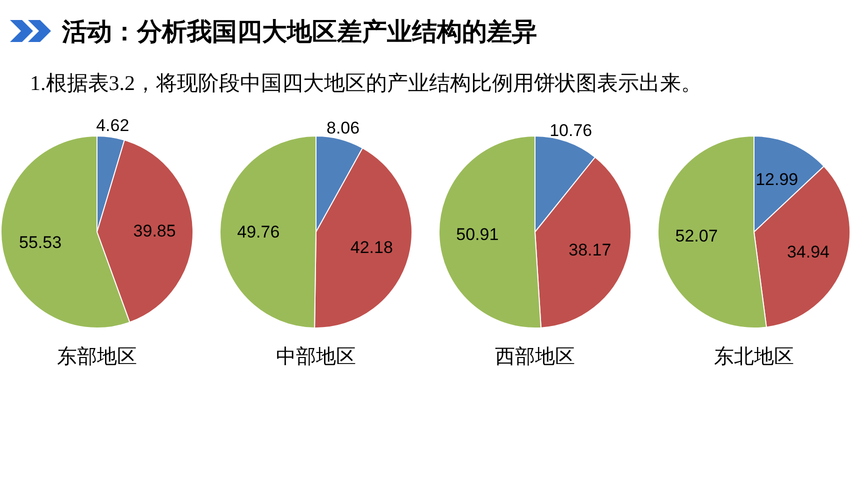  Describe the element at coordinates (316, 357) in the screenshot. I see `text: 中部地区` at that location.